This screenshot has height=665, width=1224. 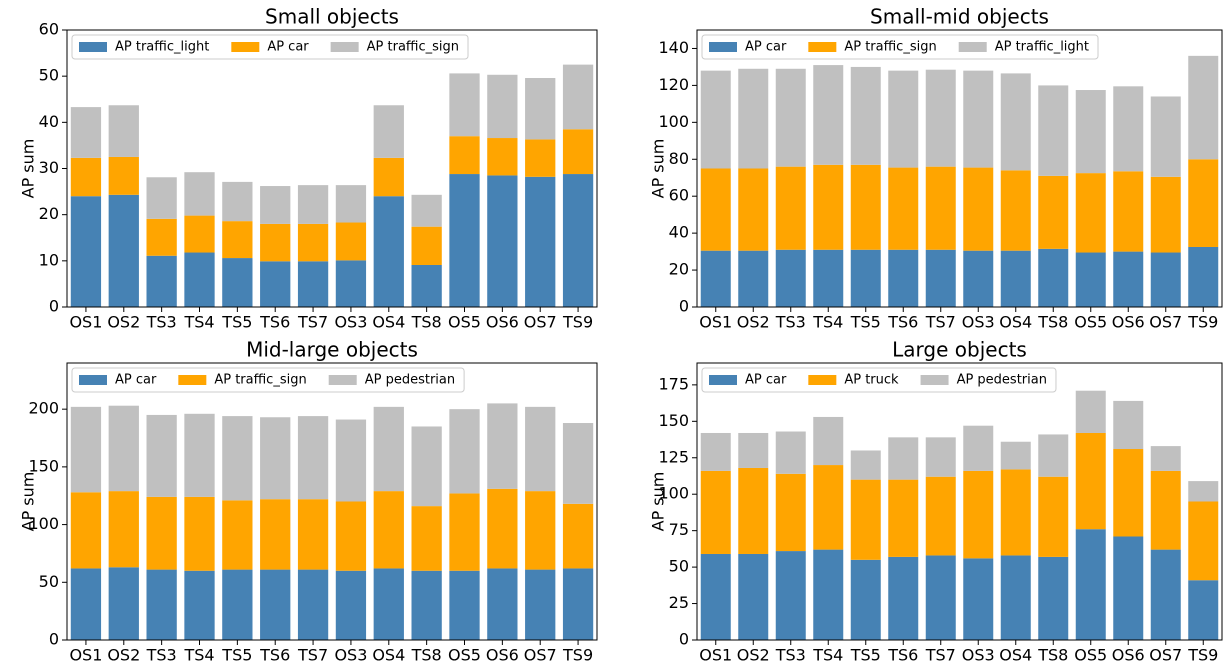 What do you see at coordinates (890, 47) in the screenshot?
I see `legend-label: AP traffic_sign` at bounding box center [890, 47].